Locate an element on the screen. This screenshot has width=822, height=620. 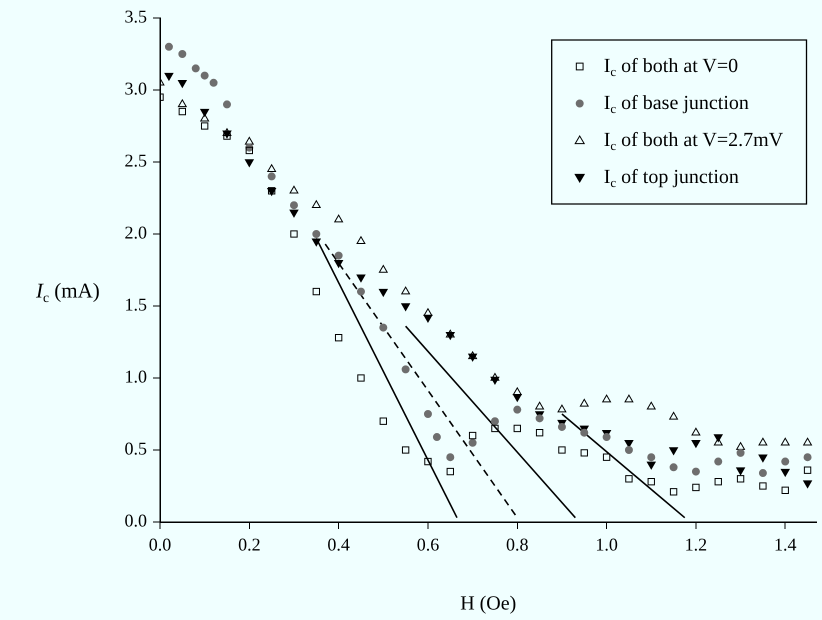
x-tick-label: 0.0 is located at coordinates (160, 544).